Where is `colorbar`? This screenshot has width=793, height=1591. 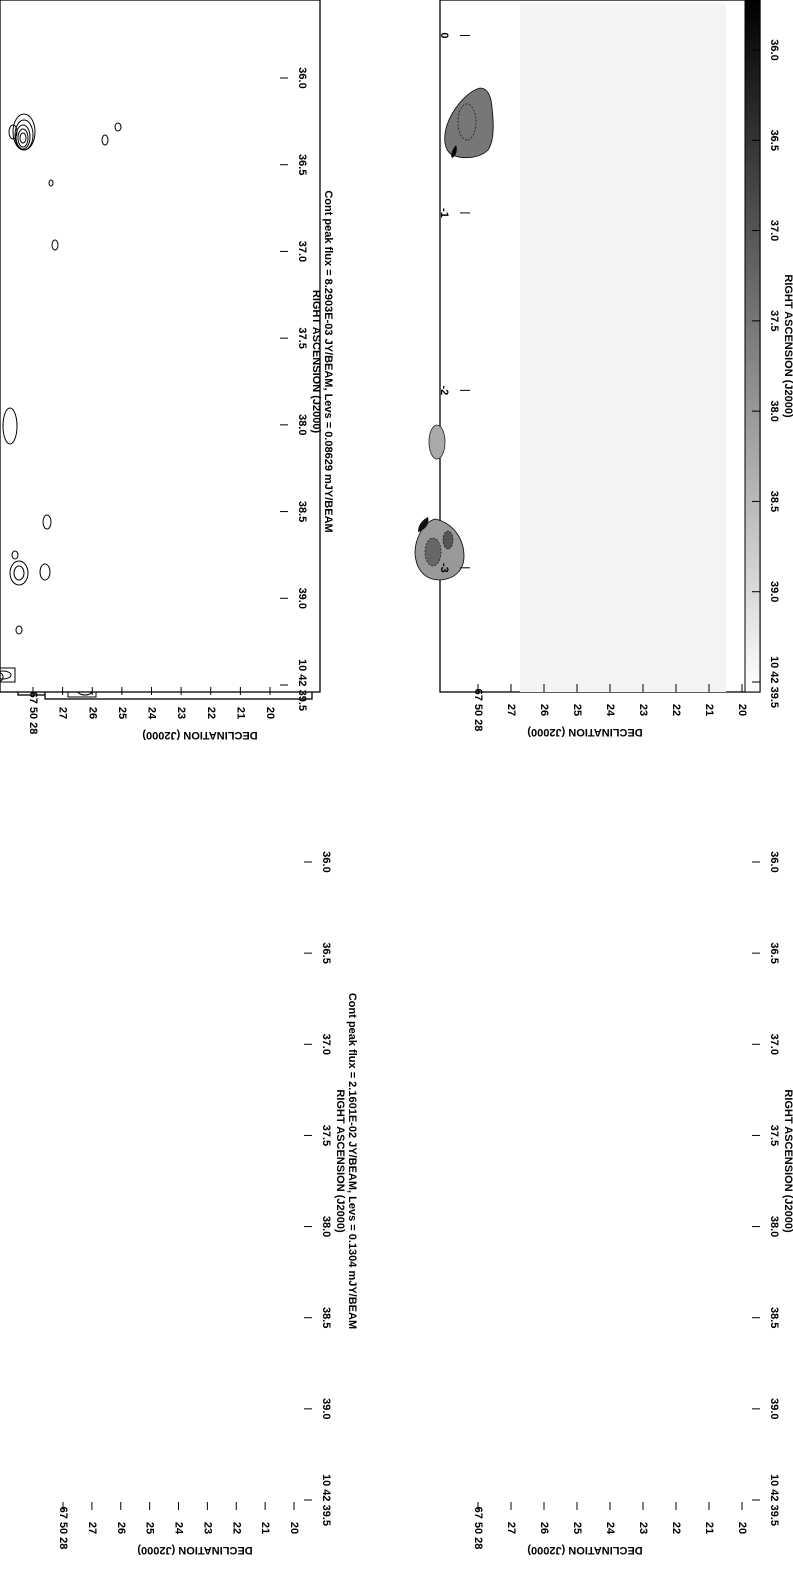 colorbar is located at coordinates (752, 346).